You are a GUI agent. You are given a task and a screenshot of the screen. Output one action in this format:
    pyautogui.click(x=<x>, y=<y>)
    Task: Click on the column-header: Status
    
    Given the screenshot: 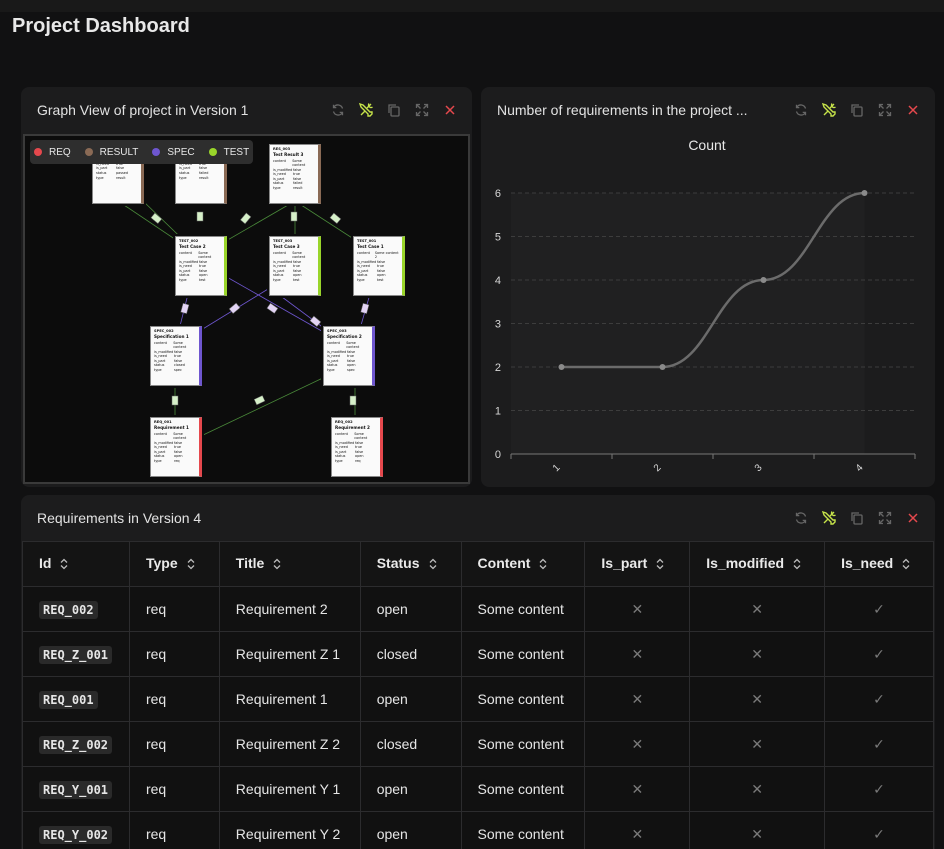 What is the action you would take?
    pyautogui.click(x=410, y=564)
    